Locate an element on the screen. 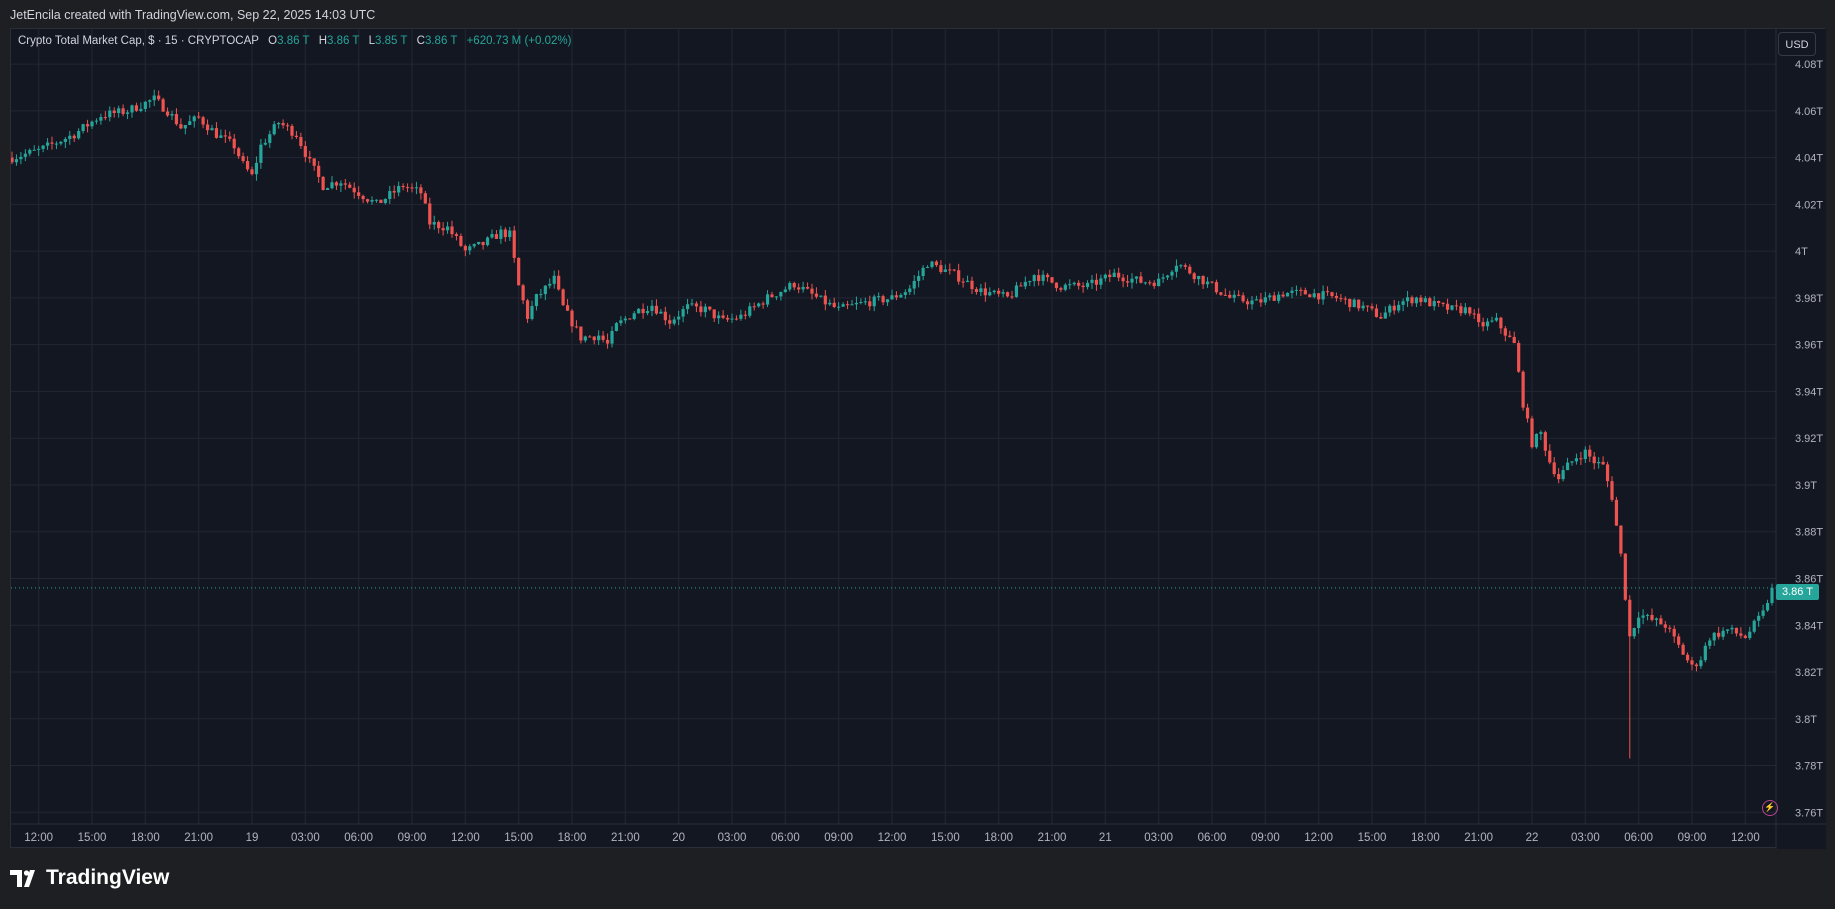  x-tick-label: 19 is located at coordinates (252, 838).